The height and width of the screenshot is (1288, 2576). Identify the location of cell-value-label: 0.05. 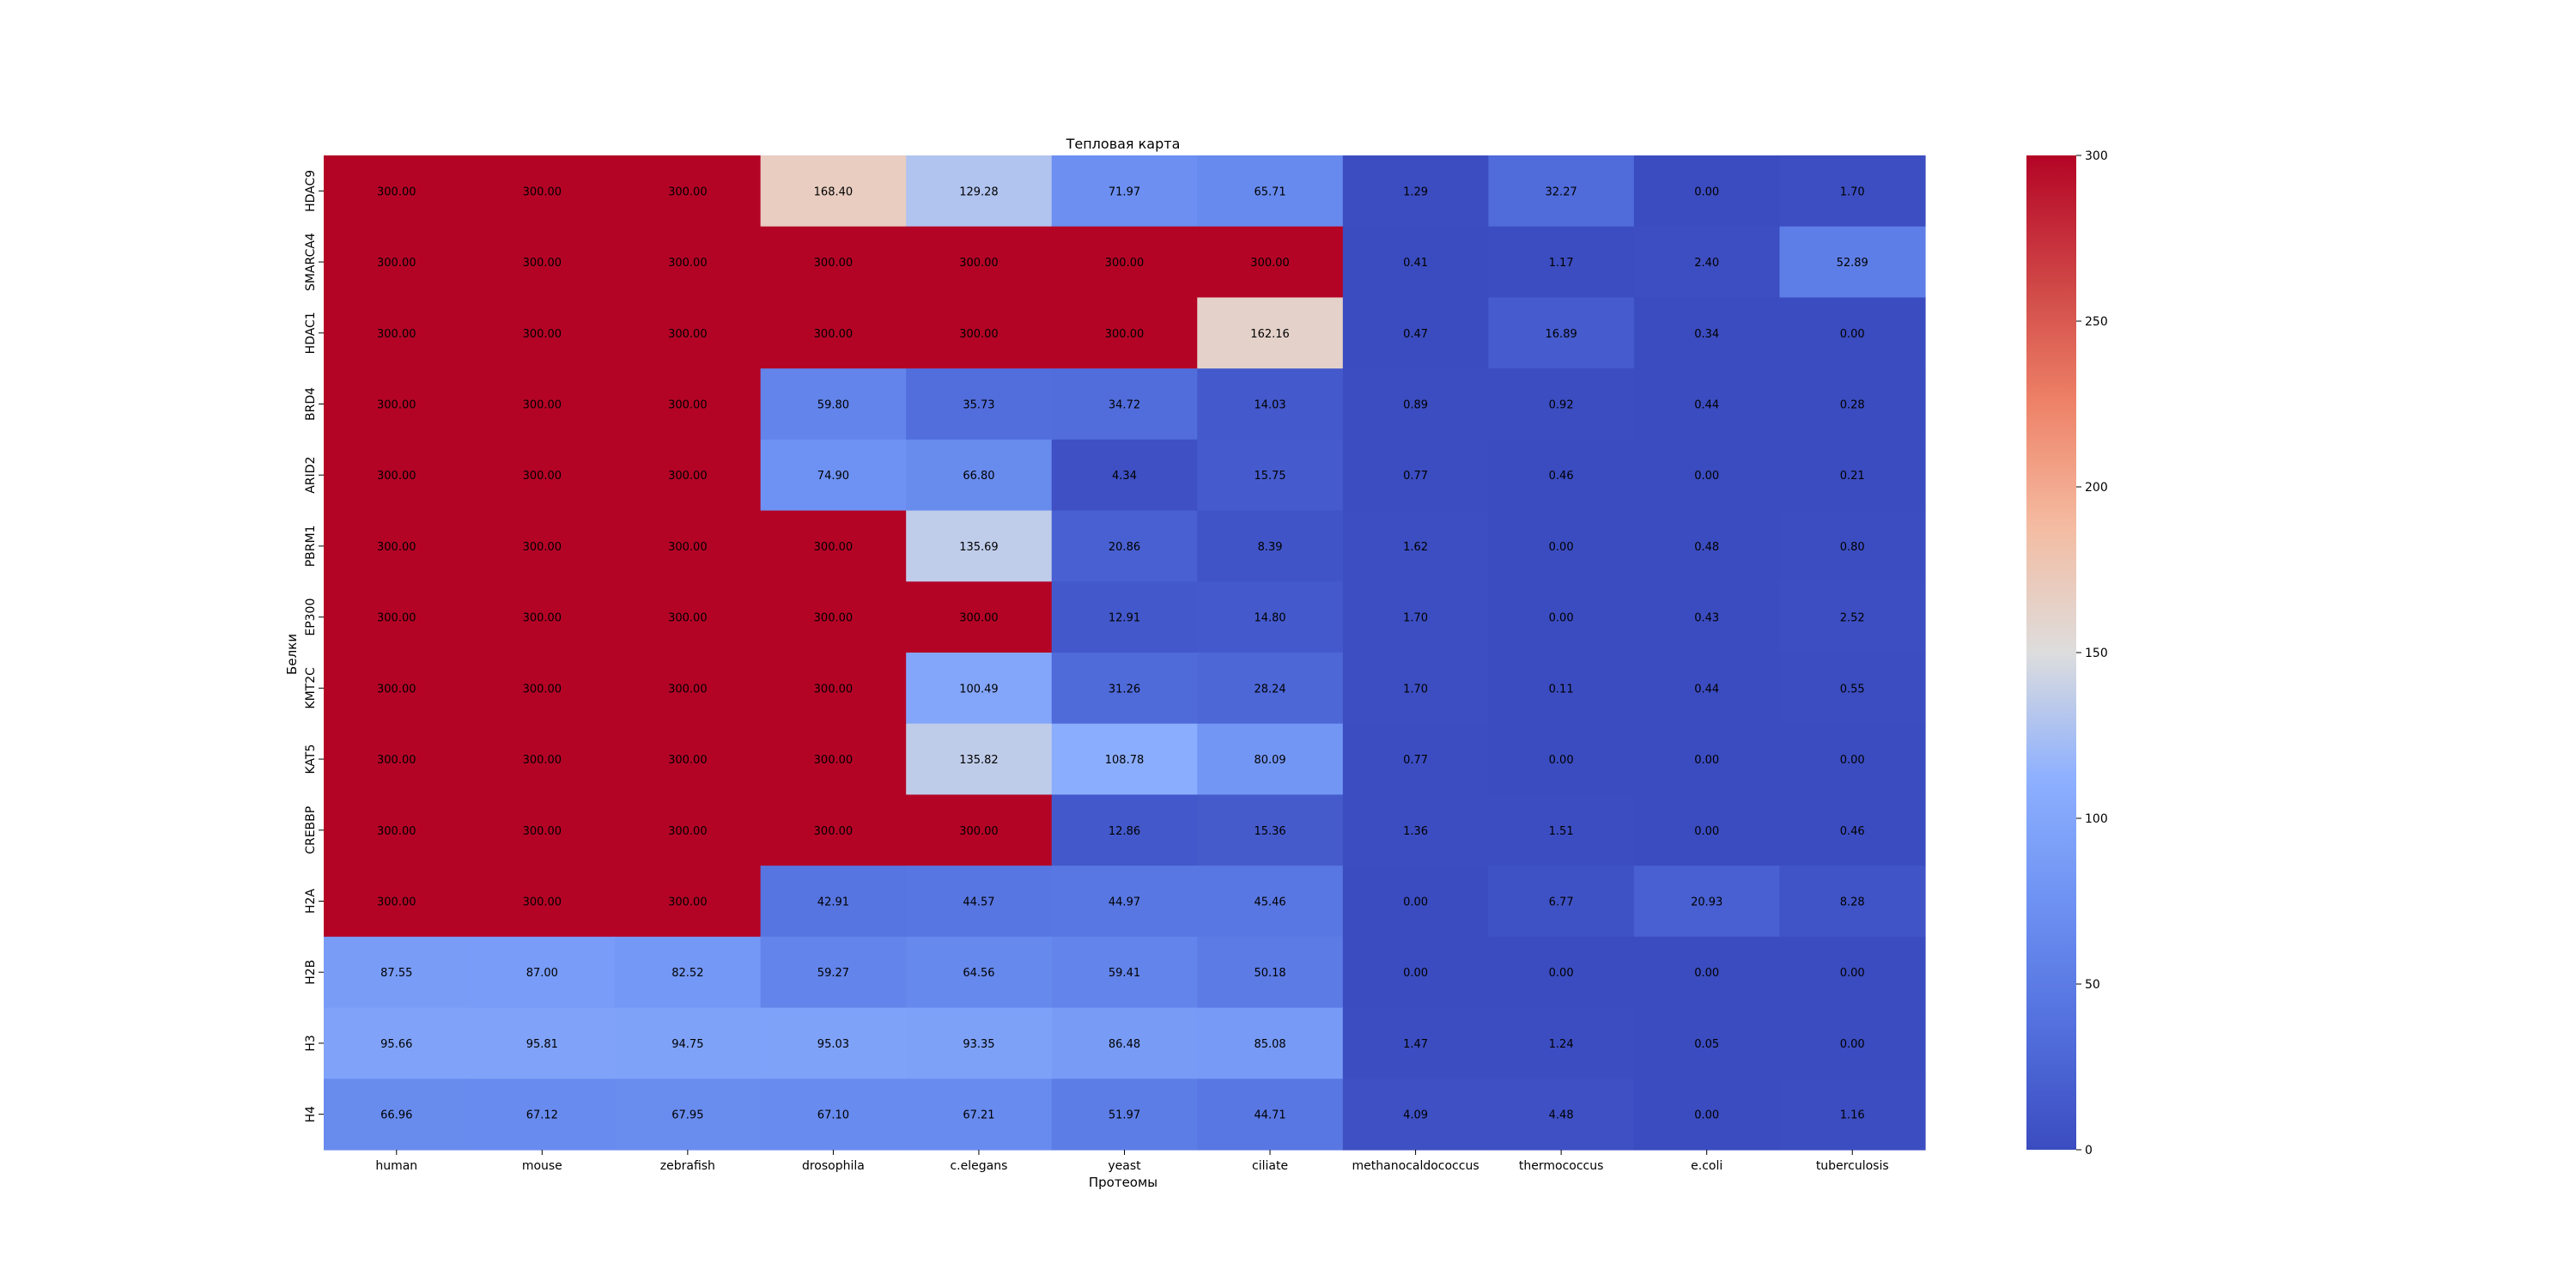
(1707, 1045).